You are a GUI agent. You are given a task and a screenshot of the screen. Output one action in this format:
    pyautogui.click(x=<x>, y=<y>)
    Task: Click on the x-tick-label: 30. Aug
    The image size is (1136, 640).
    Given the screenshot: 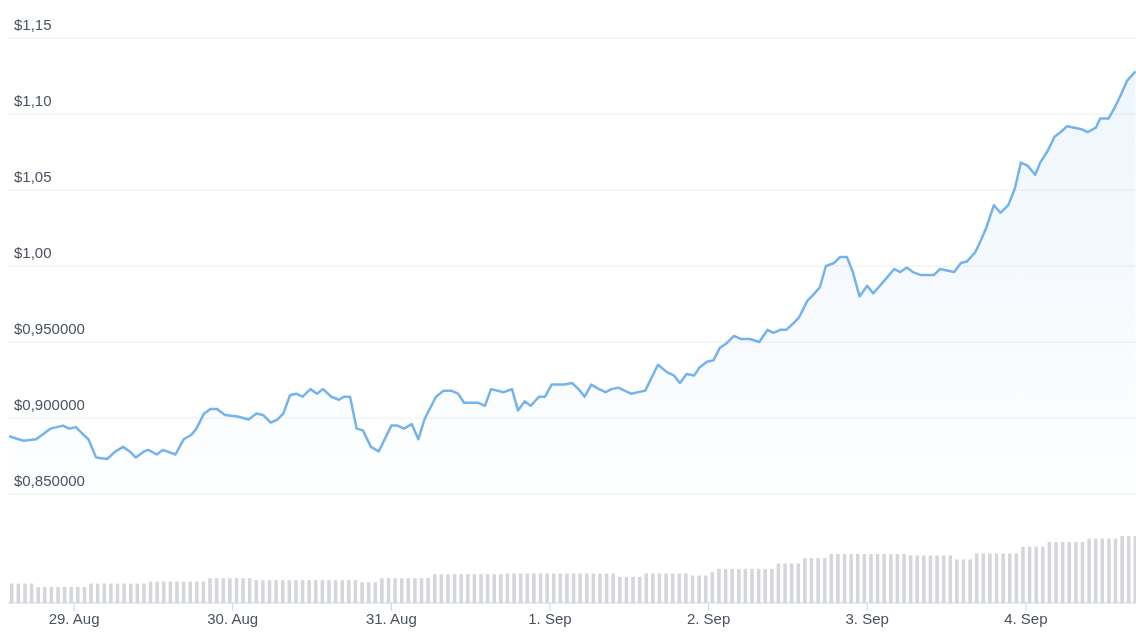 What is the action you would take?
    pyautogui.click(x=233, y=618)
    